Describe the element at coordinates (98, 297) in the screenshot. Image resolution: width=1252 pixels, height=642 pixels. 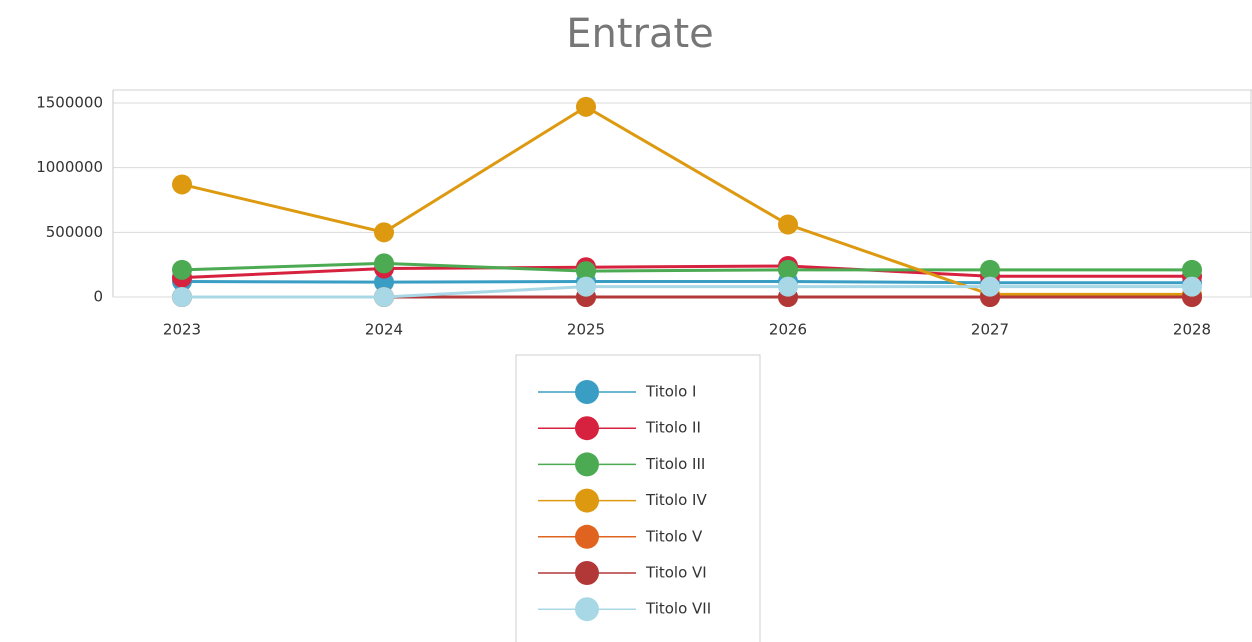
I see `y-tick-label: 0` at that location.